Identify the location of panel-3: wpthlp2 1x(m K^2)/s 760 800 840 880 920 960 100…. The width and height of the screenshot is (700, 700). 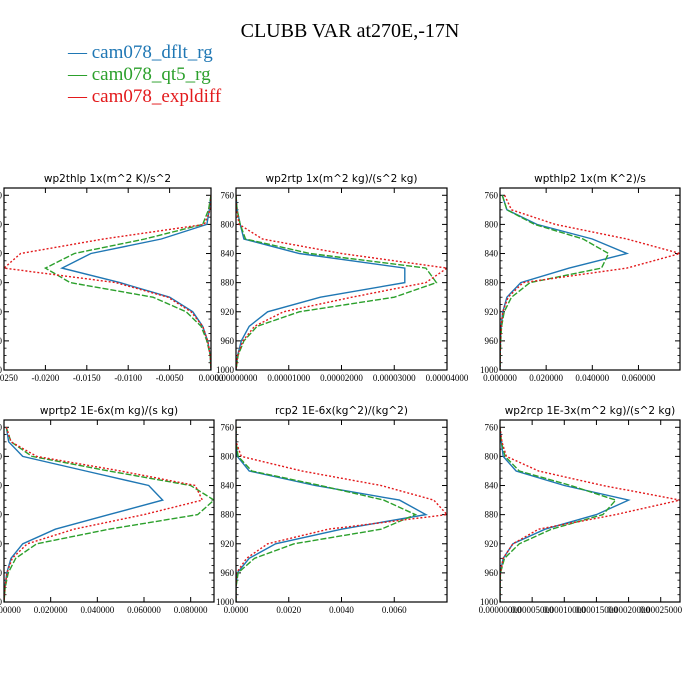
(580, 278).